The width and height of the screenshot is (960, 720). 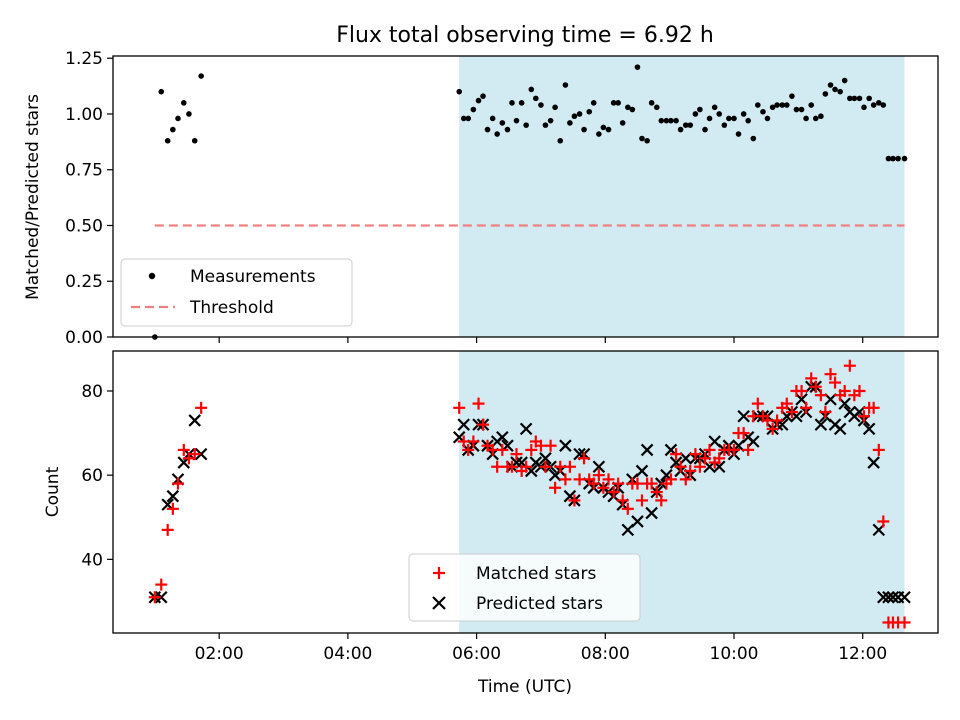 What do you see at coordinates (605, 654) in the screenshot?
I see `bottom-xtick-label: 08:00` at bounding box center [605, 654].